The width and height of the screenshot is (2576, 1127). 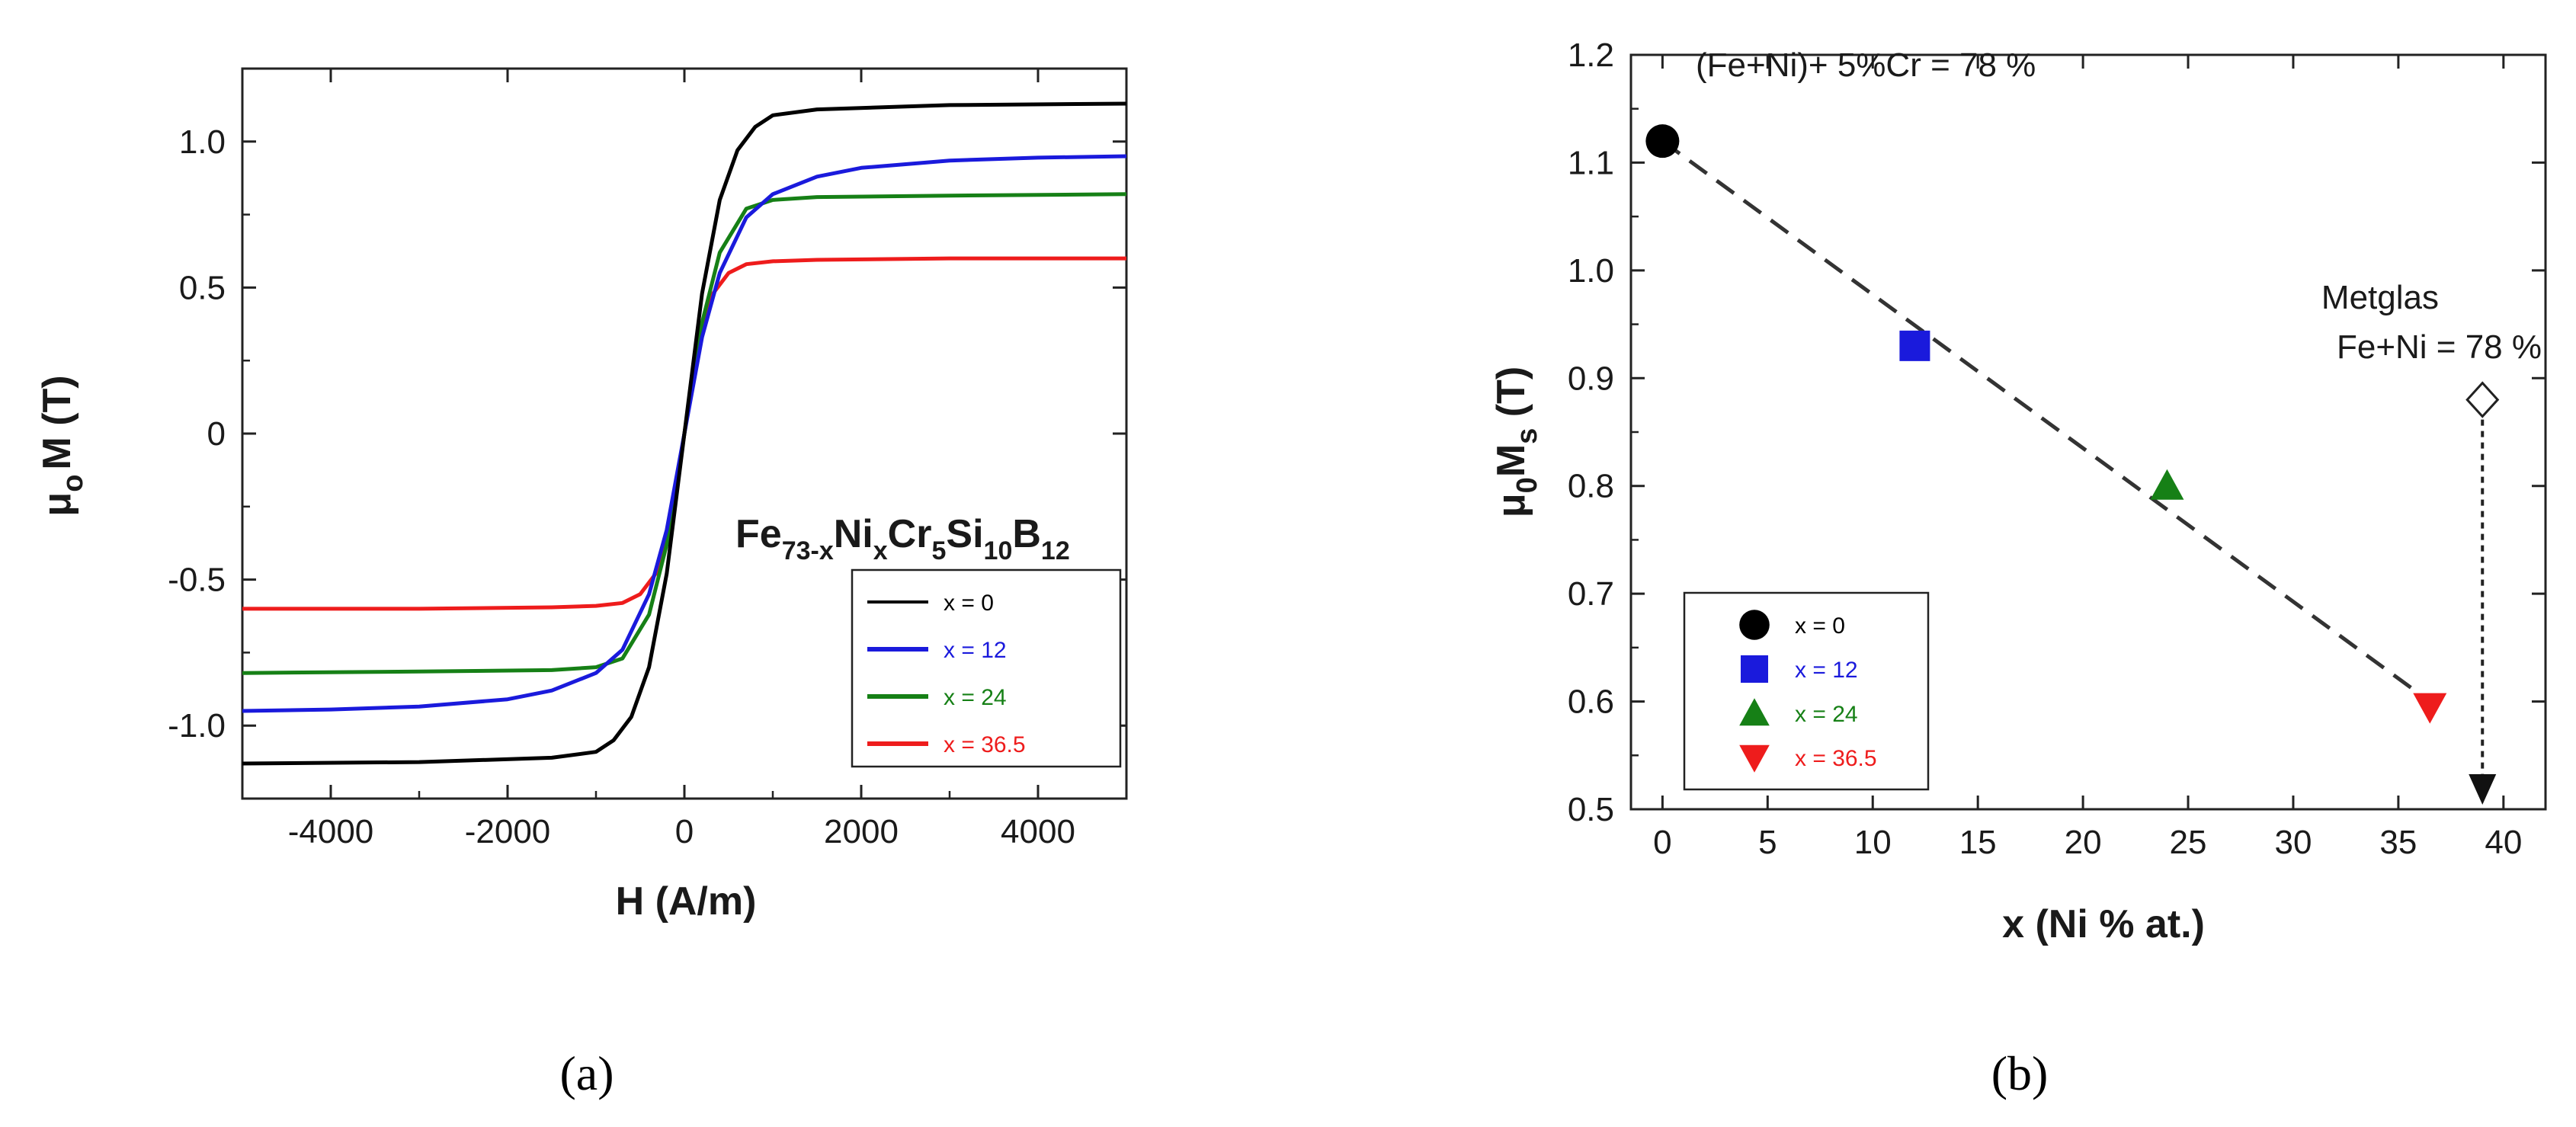 I want to click on panel-b-caption: (b), so click(x=2020, y=1073).